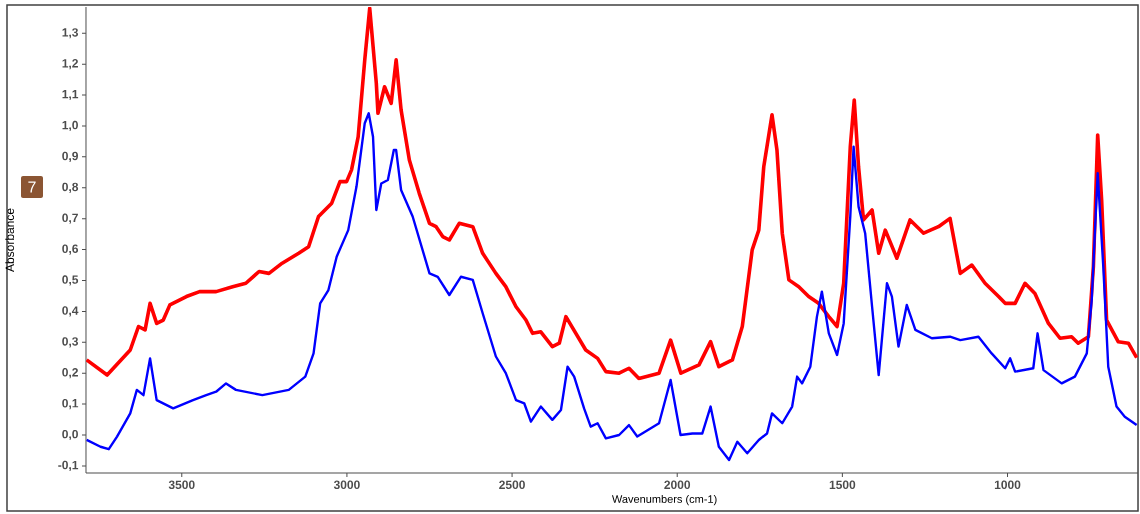 The image size is (1140, 514). What do you see at coordinates (32, 187) in the screenshot?
I see `text: 7` at bounding box center [32, 187].